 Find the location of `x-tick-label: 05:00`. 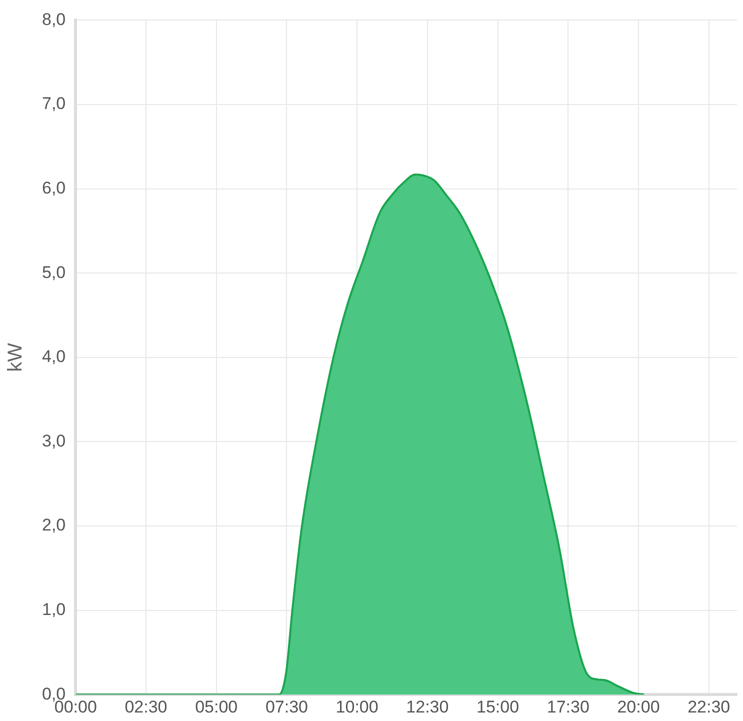

x-tick-label: 05:00 is located at coordinates (216, 706).